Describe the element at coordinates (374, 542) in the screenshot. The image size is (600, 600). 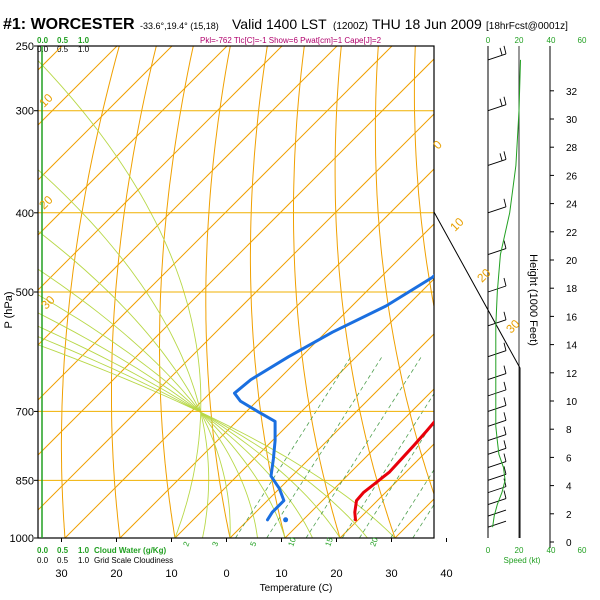
I see `mixing-ratio-label: 20` at that location.